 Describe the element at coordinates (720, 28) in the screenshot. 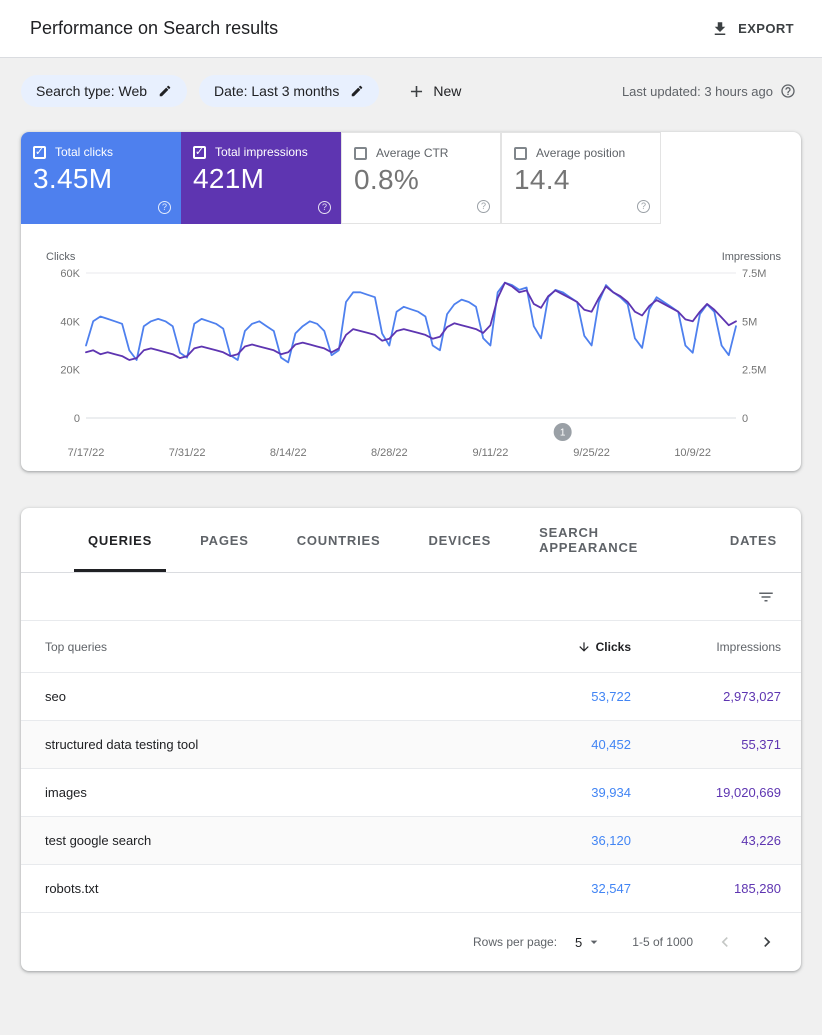

I see `download-icon` at that location.